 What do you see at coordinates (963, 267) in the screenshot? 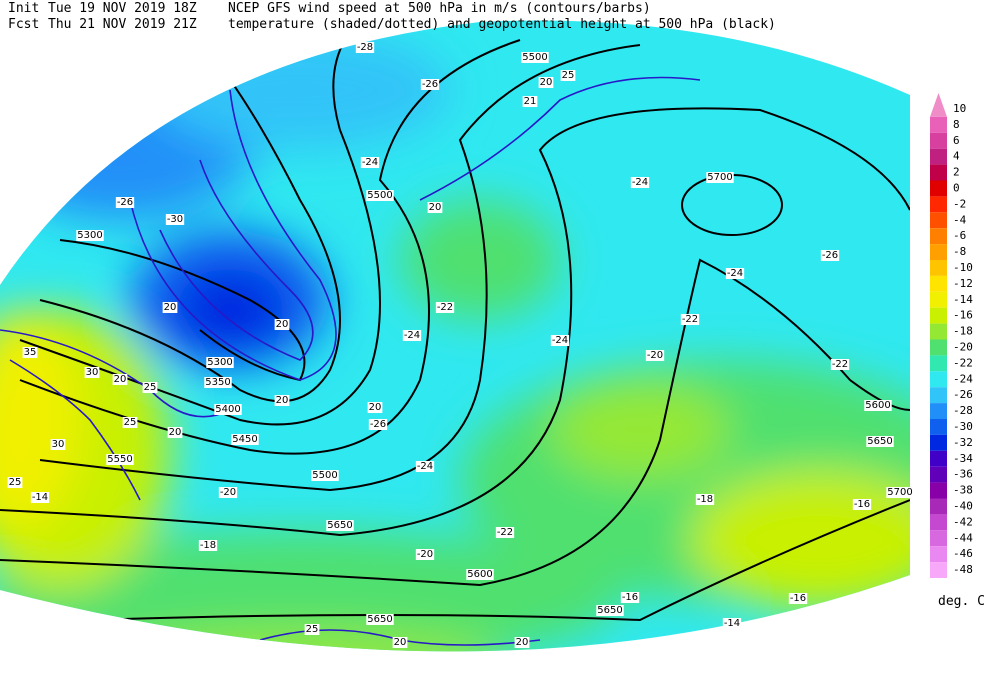
I see `colorbar-label: -10` at bounding box center [963, 267].